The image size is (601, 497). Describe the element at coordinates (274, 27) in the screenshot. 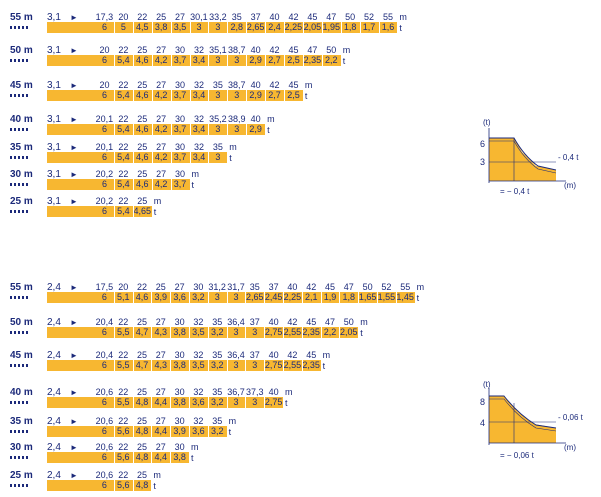

I see `load-value: 2,4` at that location.